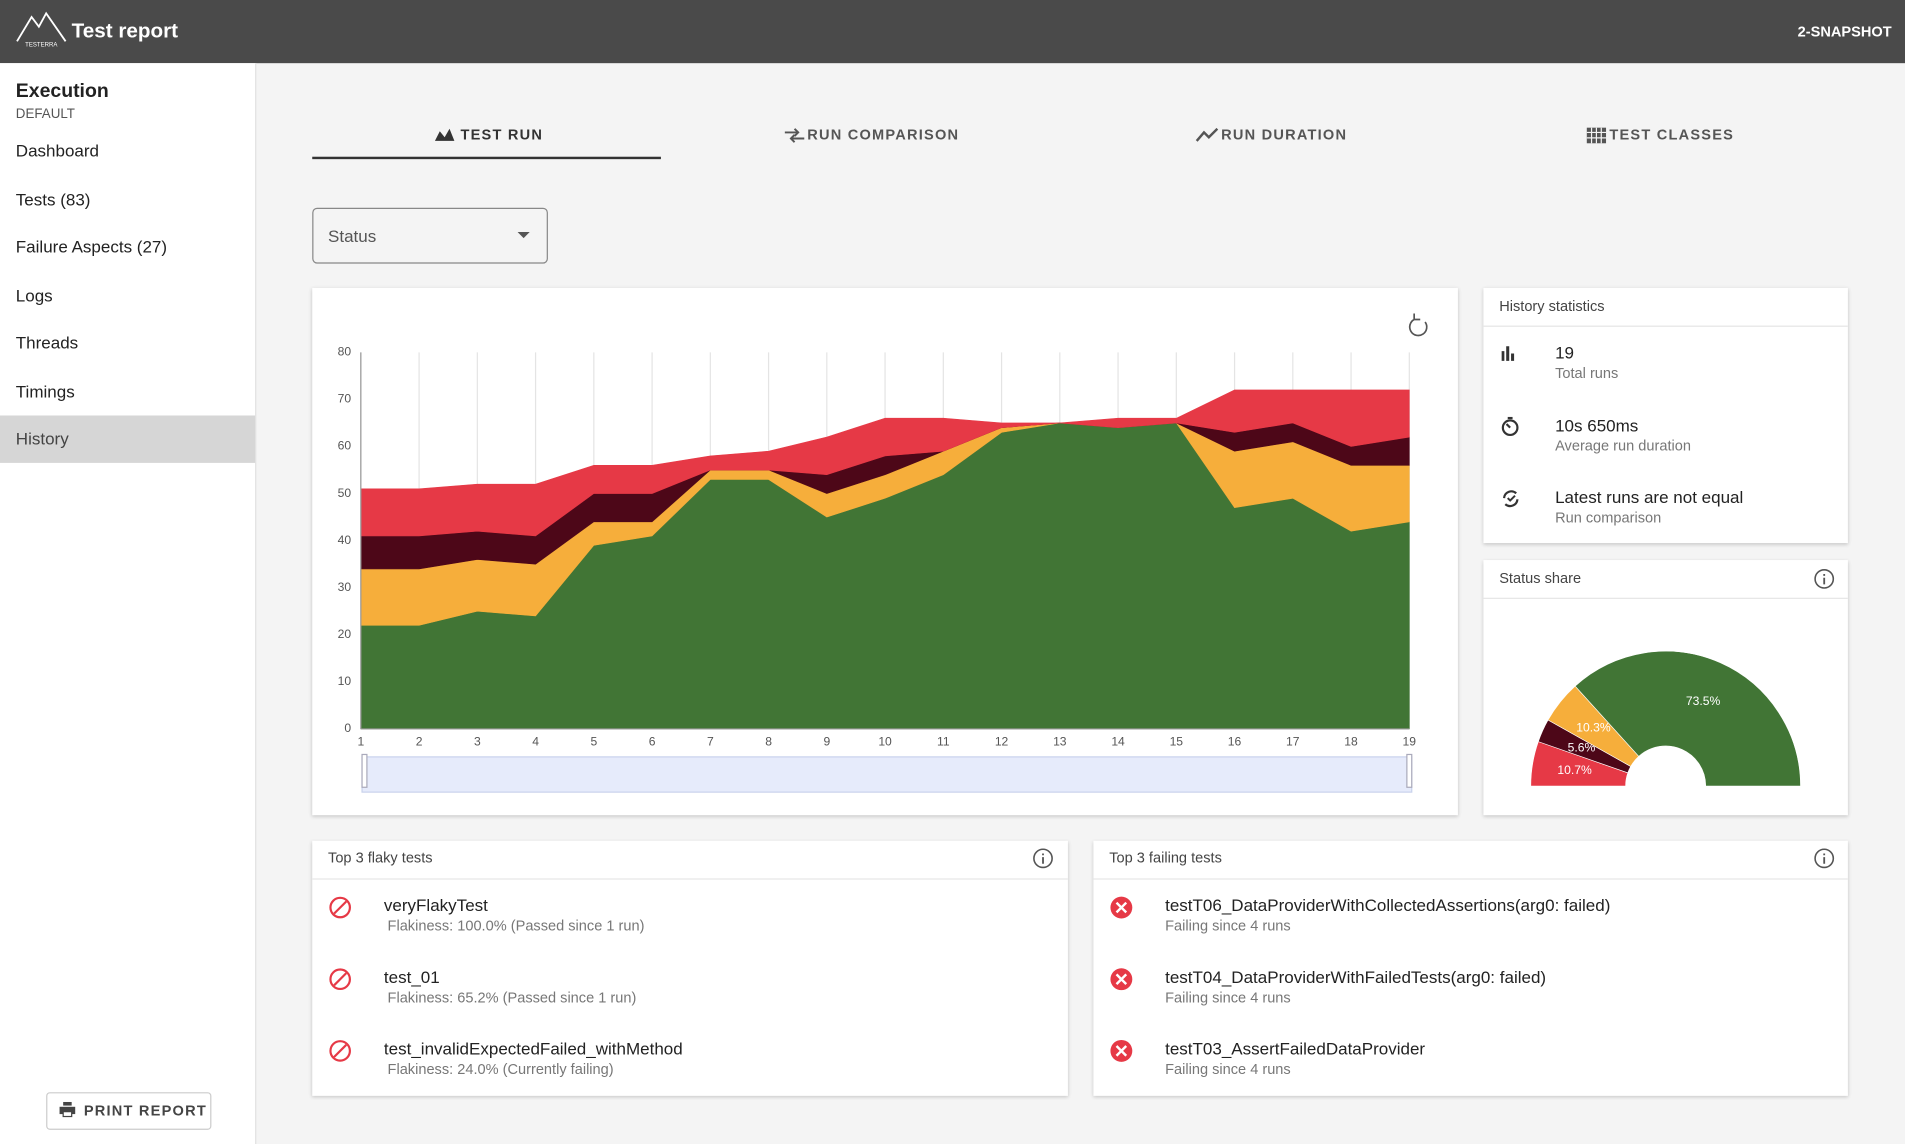 This screenshot has width=1905, height=1144. What do you see at coordinates (345, 352) in the screenshot?
I see `y-tick-label: 80` at bounding box center [345, 352].